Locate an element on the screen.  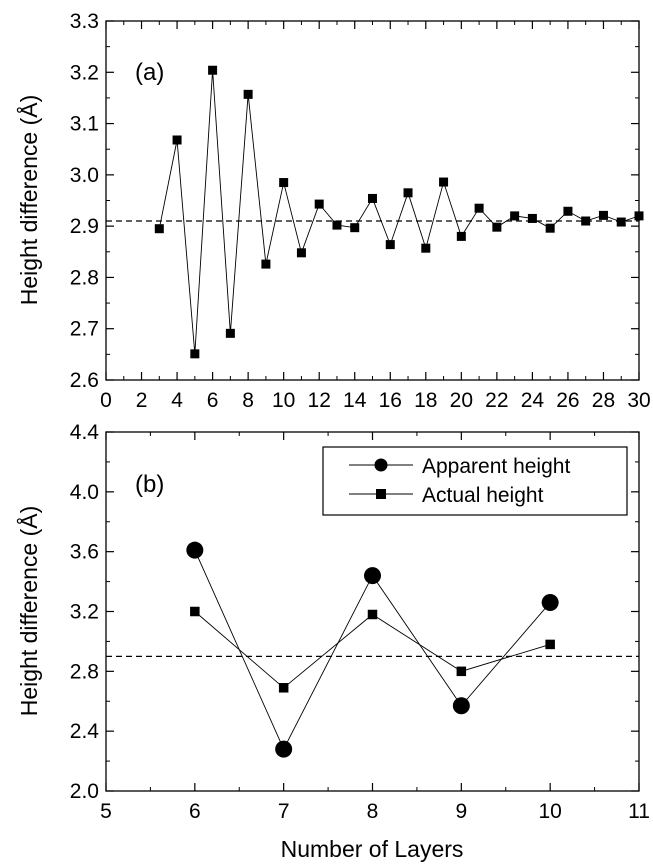
y-tick-label: 3.1 is located at coordinates (84, 124).